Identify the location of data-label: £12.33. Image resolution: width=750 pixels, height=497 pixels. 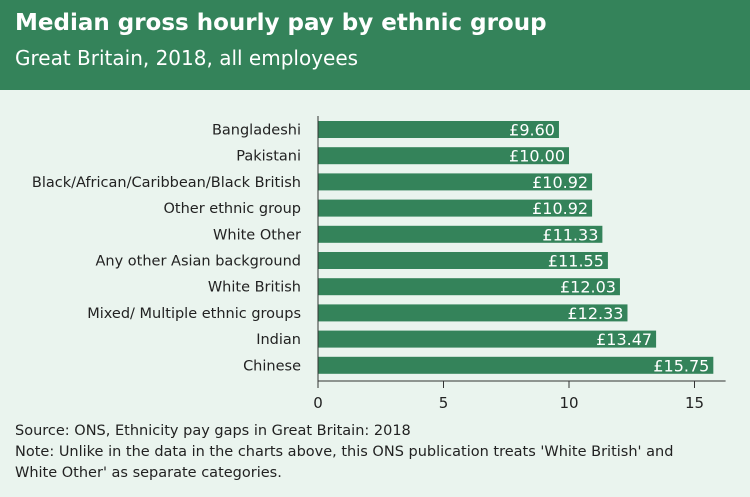
(595, 313).